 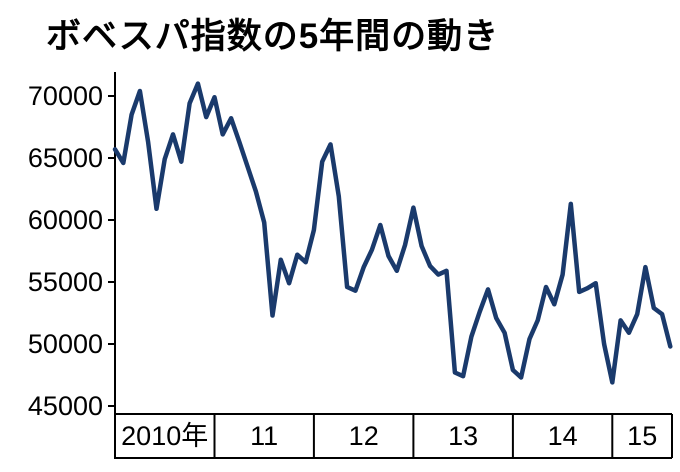 What do you see at coordinates (65, 158) in the screenshot?
I see `y-tick-label: 65000` at bounding box center [65, 158].